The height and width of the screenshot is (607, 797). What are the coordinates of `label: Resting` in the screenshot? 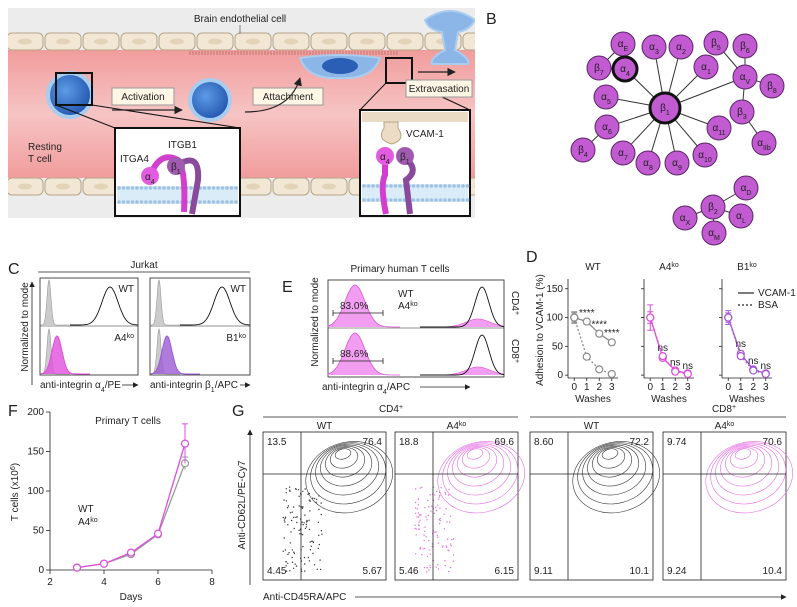 It's located at (45, 147).